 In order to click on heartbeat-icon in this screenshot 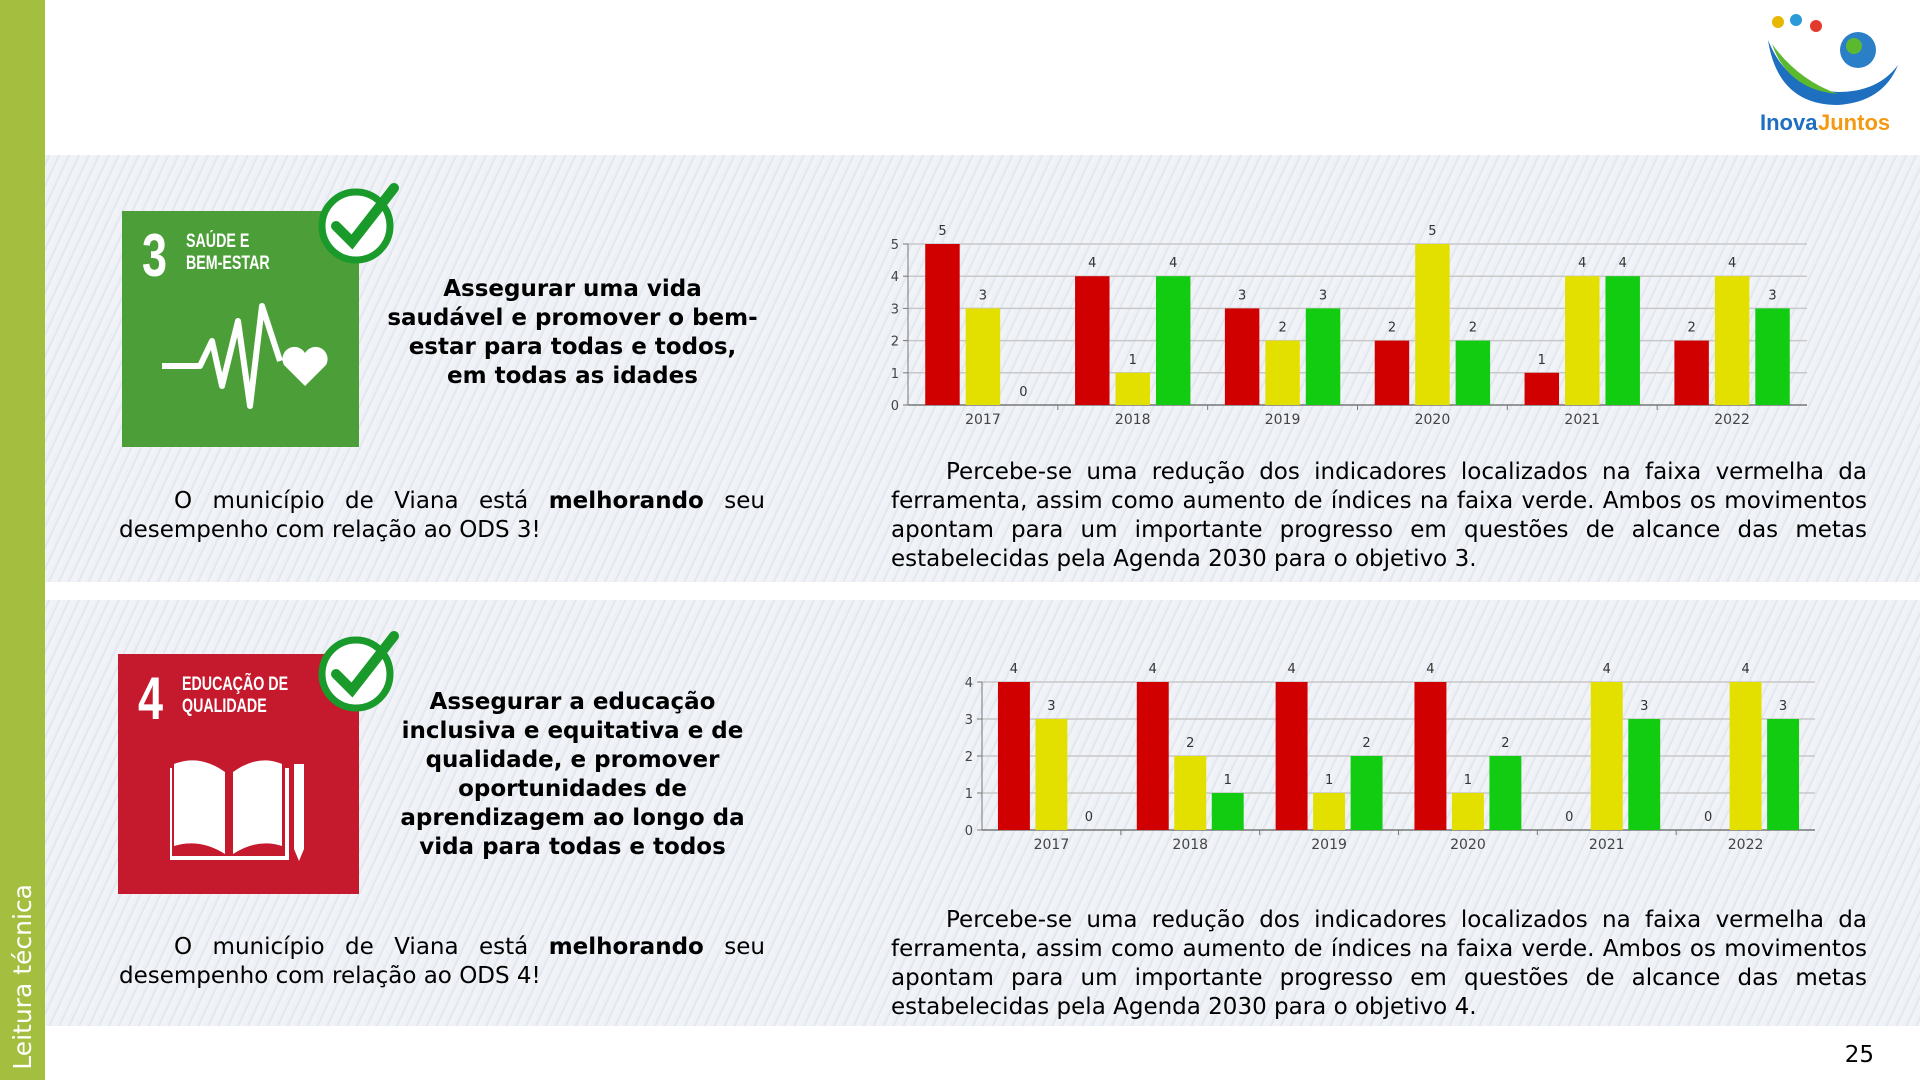, I will do `click(245, 356)`.